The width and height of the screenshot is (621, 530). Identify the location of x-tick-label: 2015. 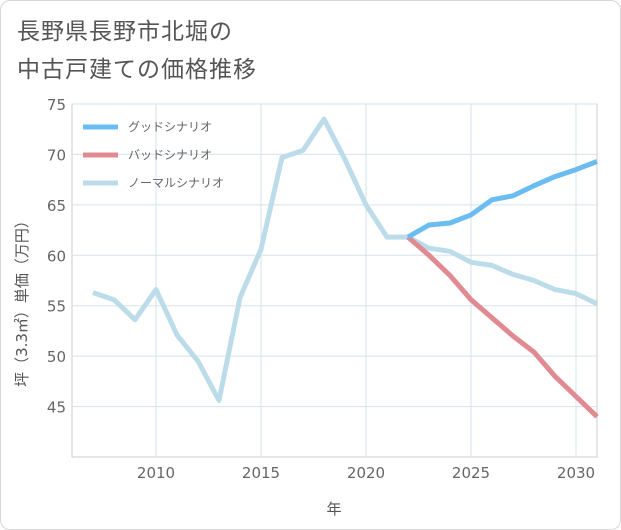
(261, 473).